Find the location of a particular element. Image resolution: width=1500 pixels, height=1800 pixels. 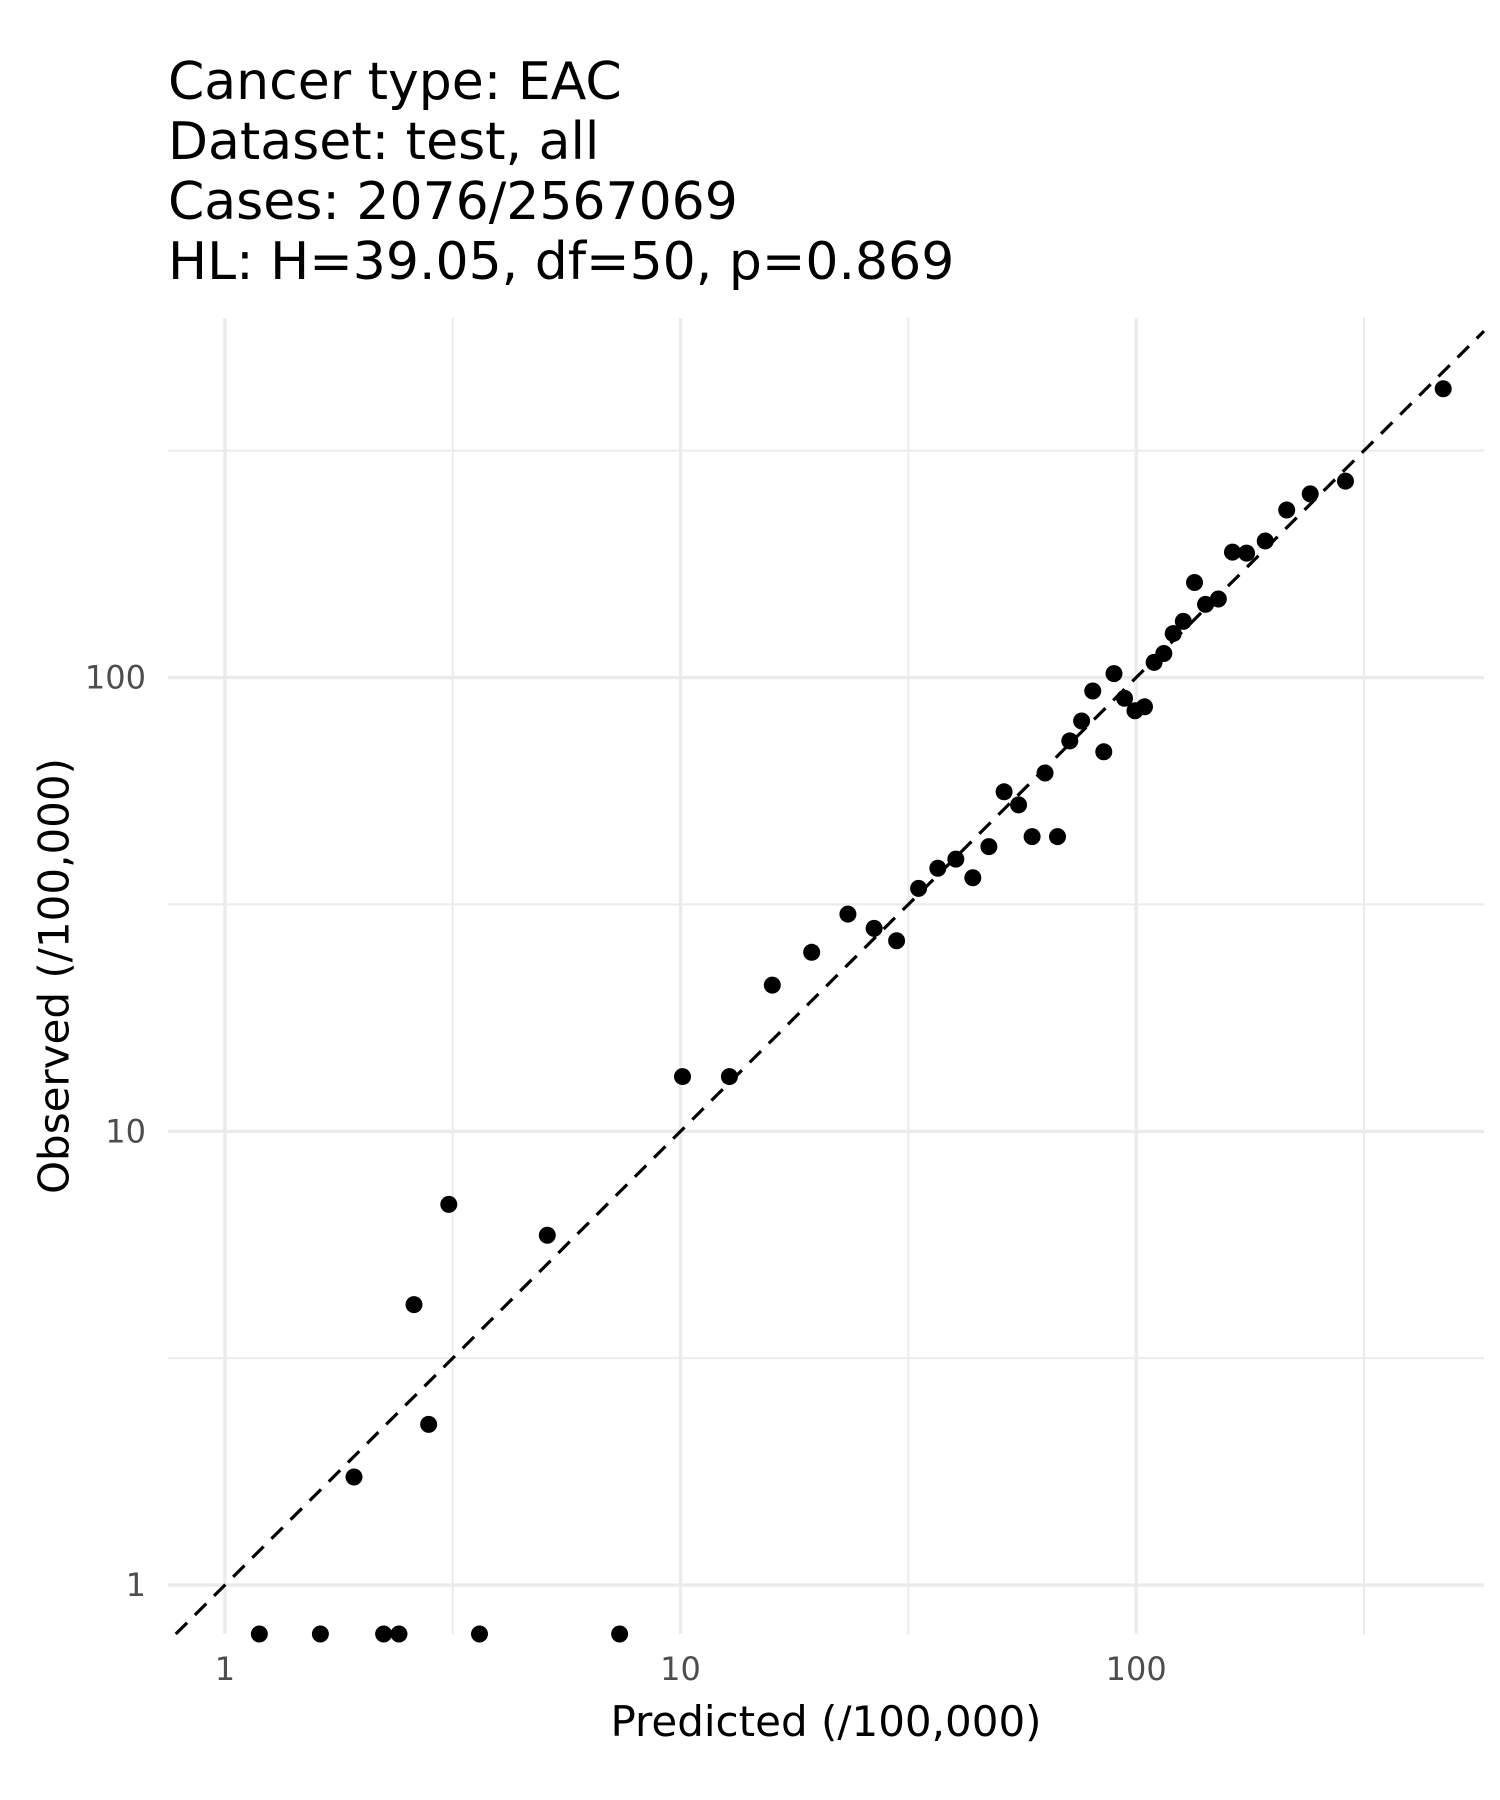

x-tick-label: 1 is located at coordinates (225, 1669).